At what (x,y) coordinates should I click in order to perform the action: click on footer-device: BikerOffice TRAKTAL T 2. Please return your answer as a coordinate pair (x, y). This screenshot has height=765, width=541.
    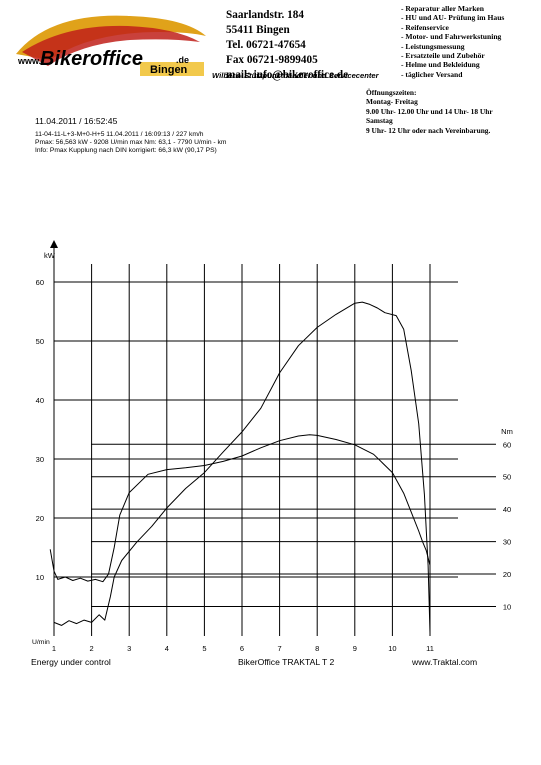
    Looking at the image, I should click on (286, 662).